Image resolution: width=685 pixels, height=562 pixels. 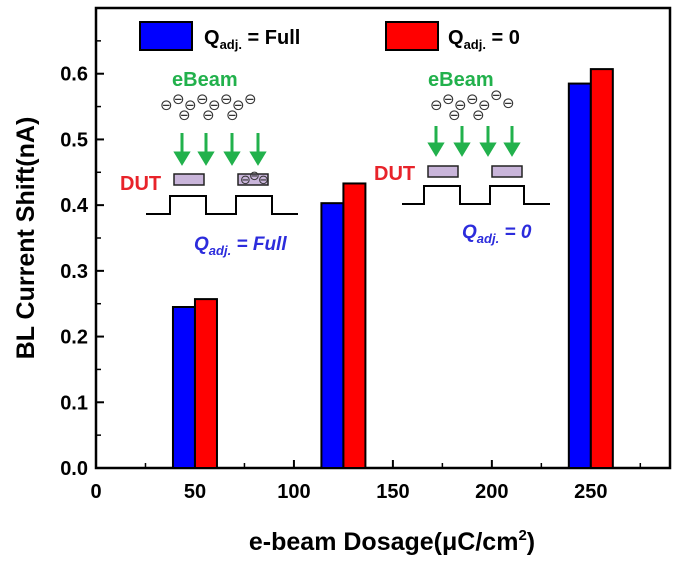 I want to click on inset-zero-ebeam-label: eBeam, so click(x=461, y=80).